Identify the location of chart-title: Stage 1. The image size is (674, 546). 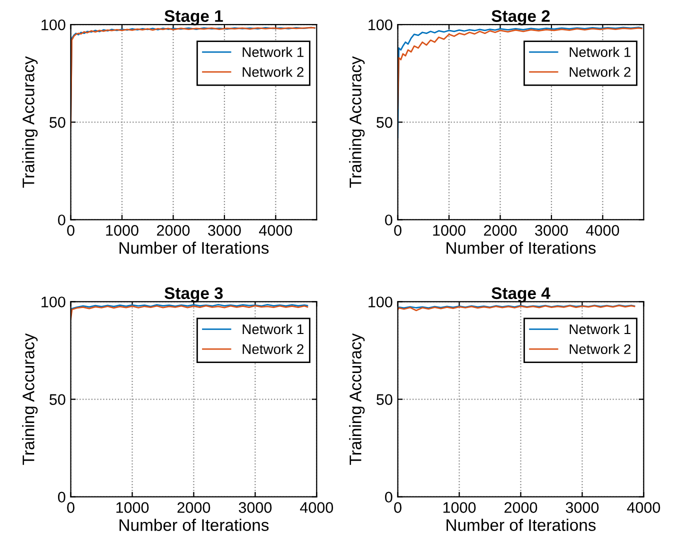
(193, 18).